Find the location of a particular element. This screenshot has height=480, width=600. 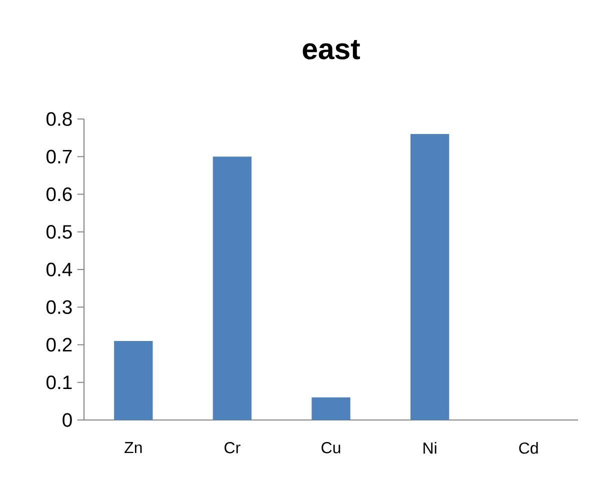

x-tick-label: Cr is located at coordinates (232, 448).